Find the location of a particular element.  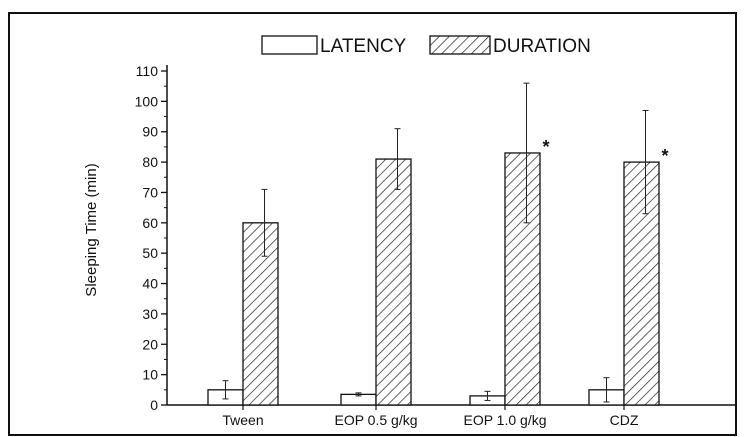

x-tick-label: Tween is located at coordinates (242, 420).